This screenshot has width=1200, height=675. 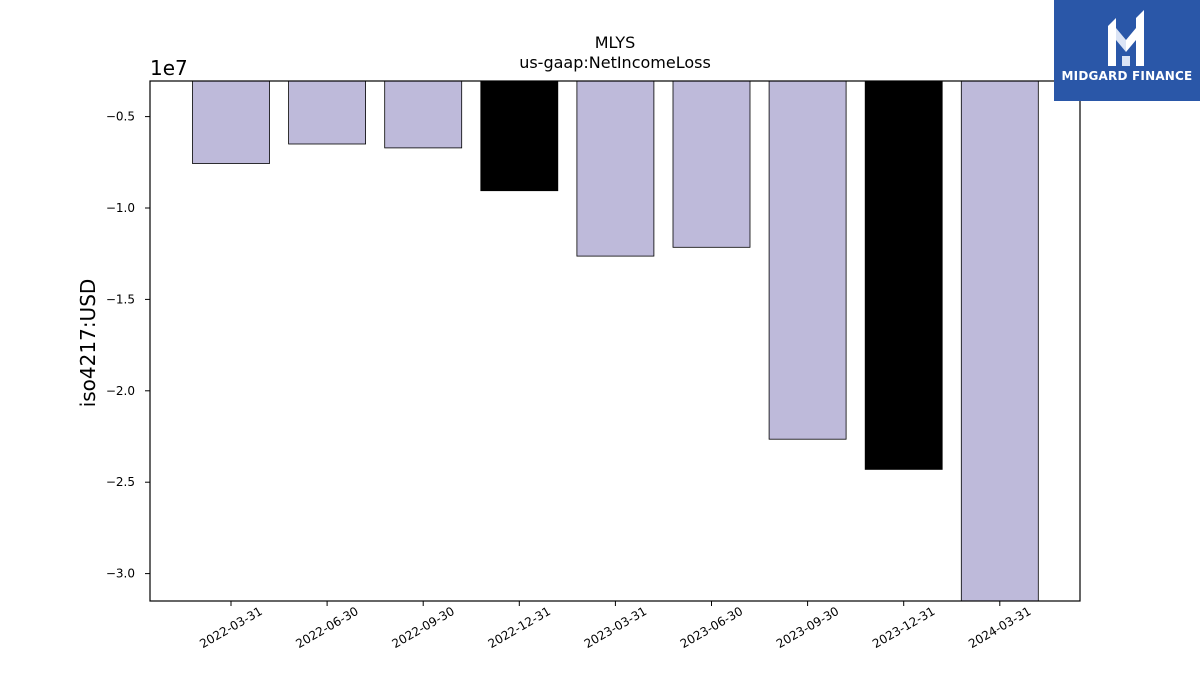 What do you see at coordinates (807, 627) in the screenshot?
I see `x-tick-label: 2023-09-30` at bounding box center [807, 627].